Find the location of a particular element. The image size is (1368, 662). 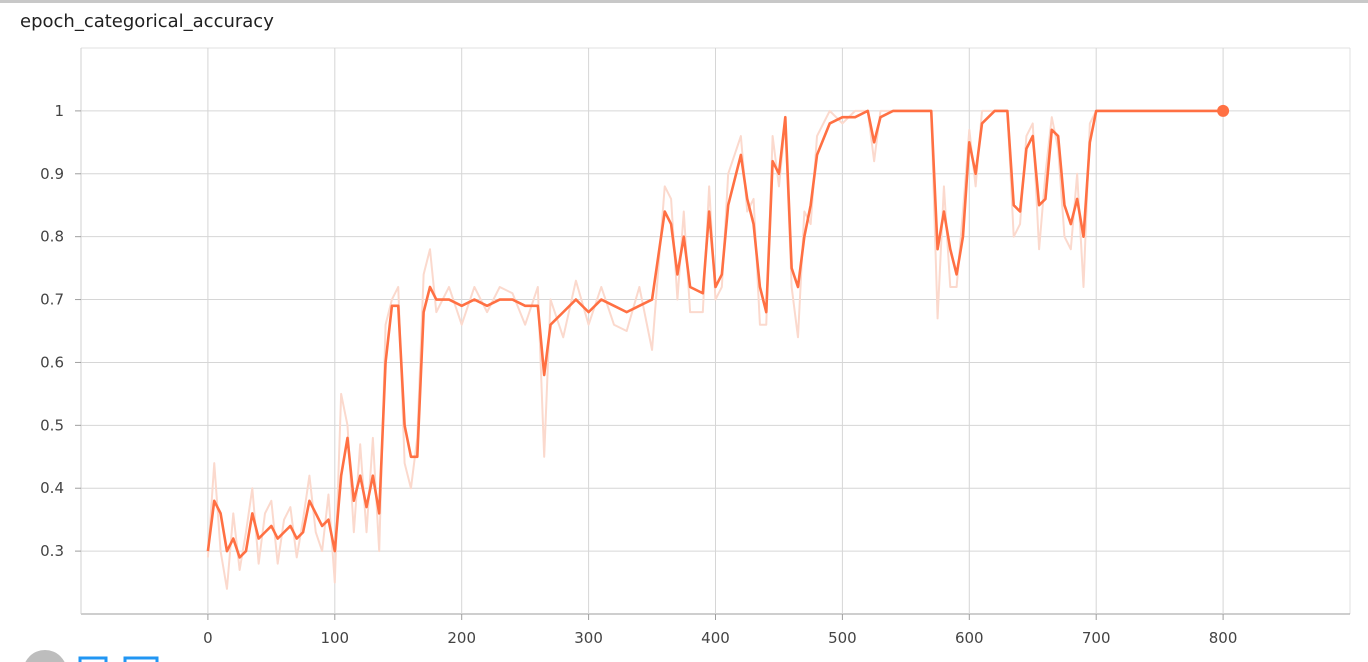

x-tick-label: 200 is located at coordinates (461, 638).